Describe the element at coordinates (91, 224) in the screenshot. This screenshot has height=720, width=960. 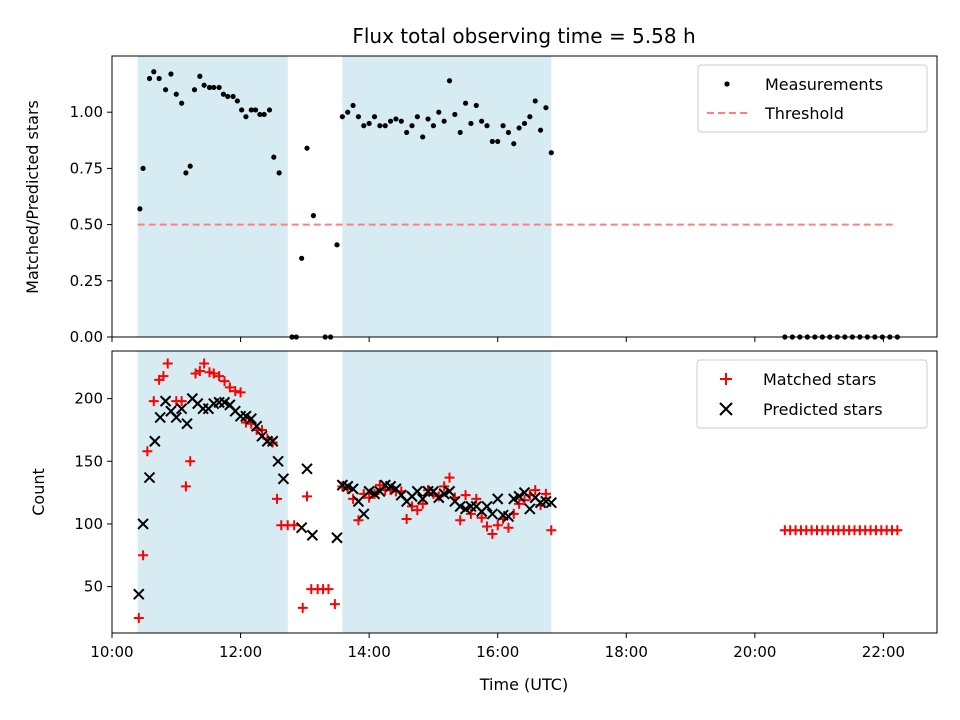
I see `top-y-ticks: 0.00 0.25 0.50 0.75 1.00` at that location.